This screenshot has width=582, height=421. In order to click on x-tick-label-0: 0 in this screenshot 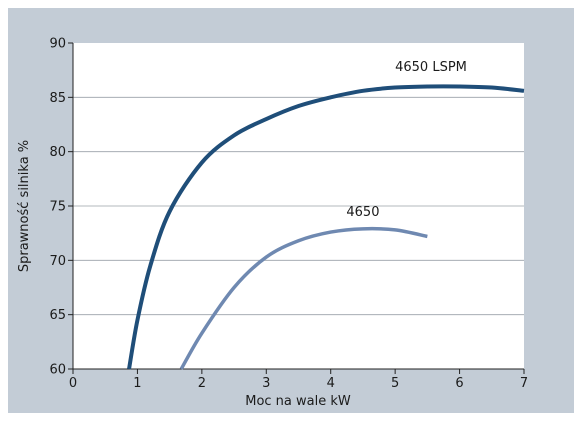, I will do `click(73, 383)`.